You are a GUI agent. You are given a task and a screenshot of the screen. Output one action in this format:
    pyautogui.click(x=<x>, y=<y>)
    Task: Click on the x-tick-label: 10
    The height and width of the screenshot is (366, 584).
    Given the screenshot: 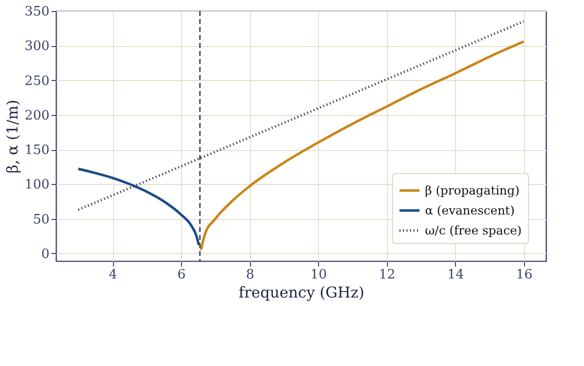 What is the action you would take?
    pyautogui.click(x=318, y=275)
    